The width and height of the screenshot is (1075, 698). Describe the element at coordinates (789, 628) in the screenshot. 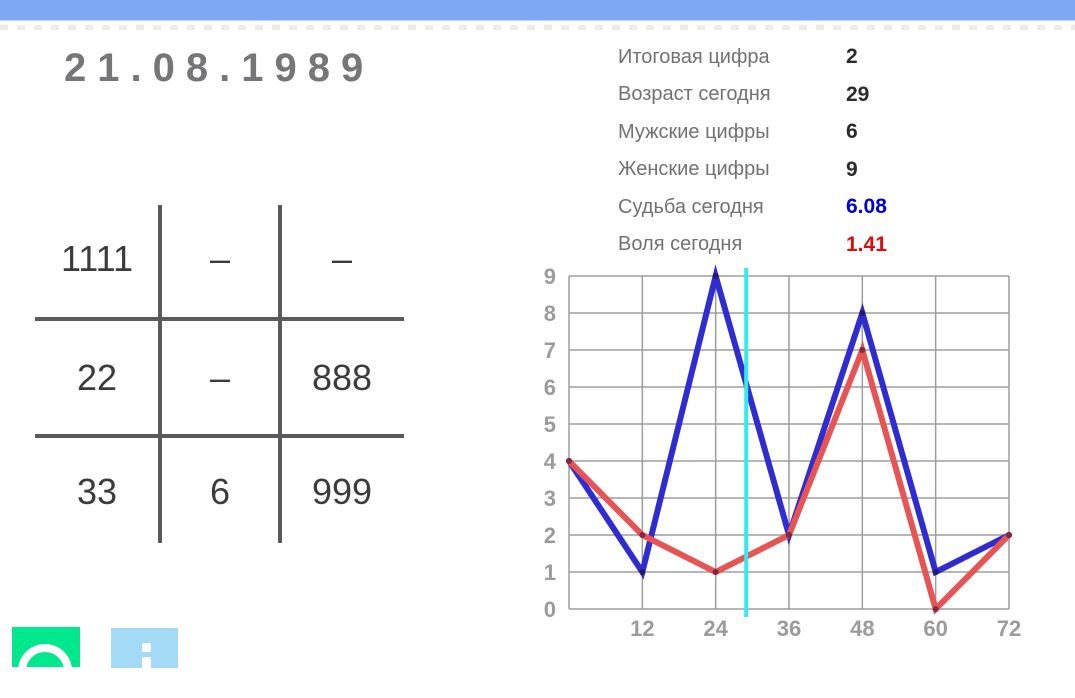

I see `x-tick-label: 36` at that location.